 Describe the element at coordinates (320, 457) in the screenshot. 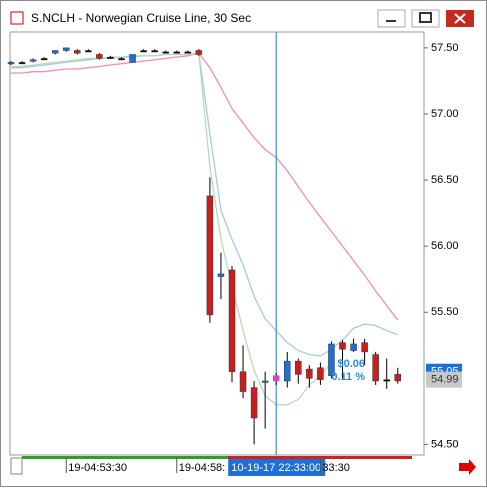

I see `session-bar-red` at that location.